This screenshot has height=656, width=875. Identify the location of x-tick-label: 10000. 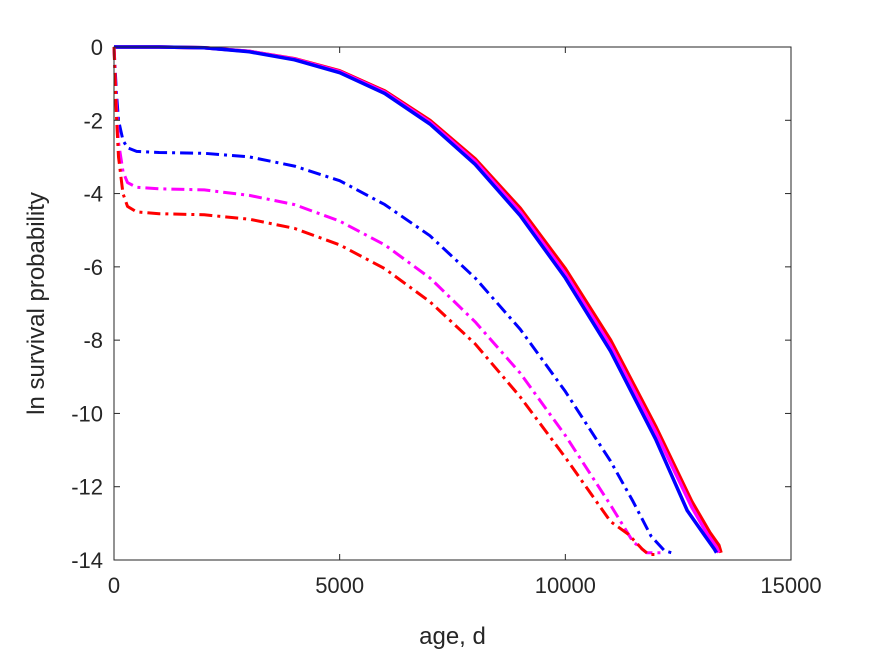
(565, 585).